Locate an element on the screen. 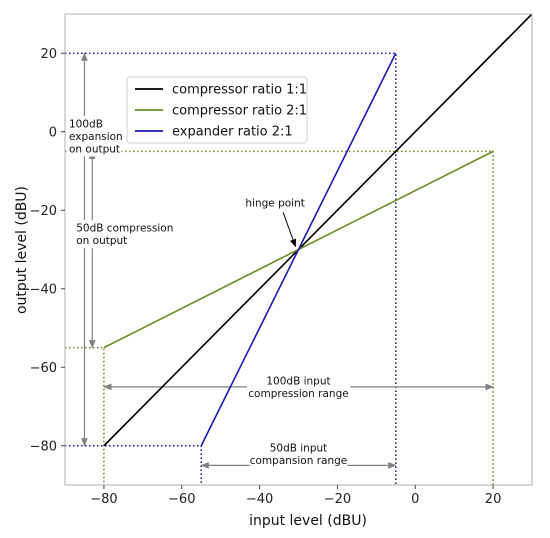  annotation-compression-range-line: 100dB input is located at coordinates (298, 382).